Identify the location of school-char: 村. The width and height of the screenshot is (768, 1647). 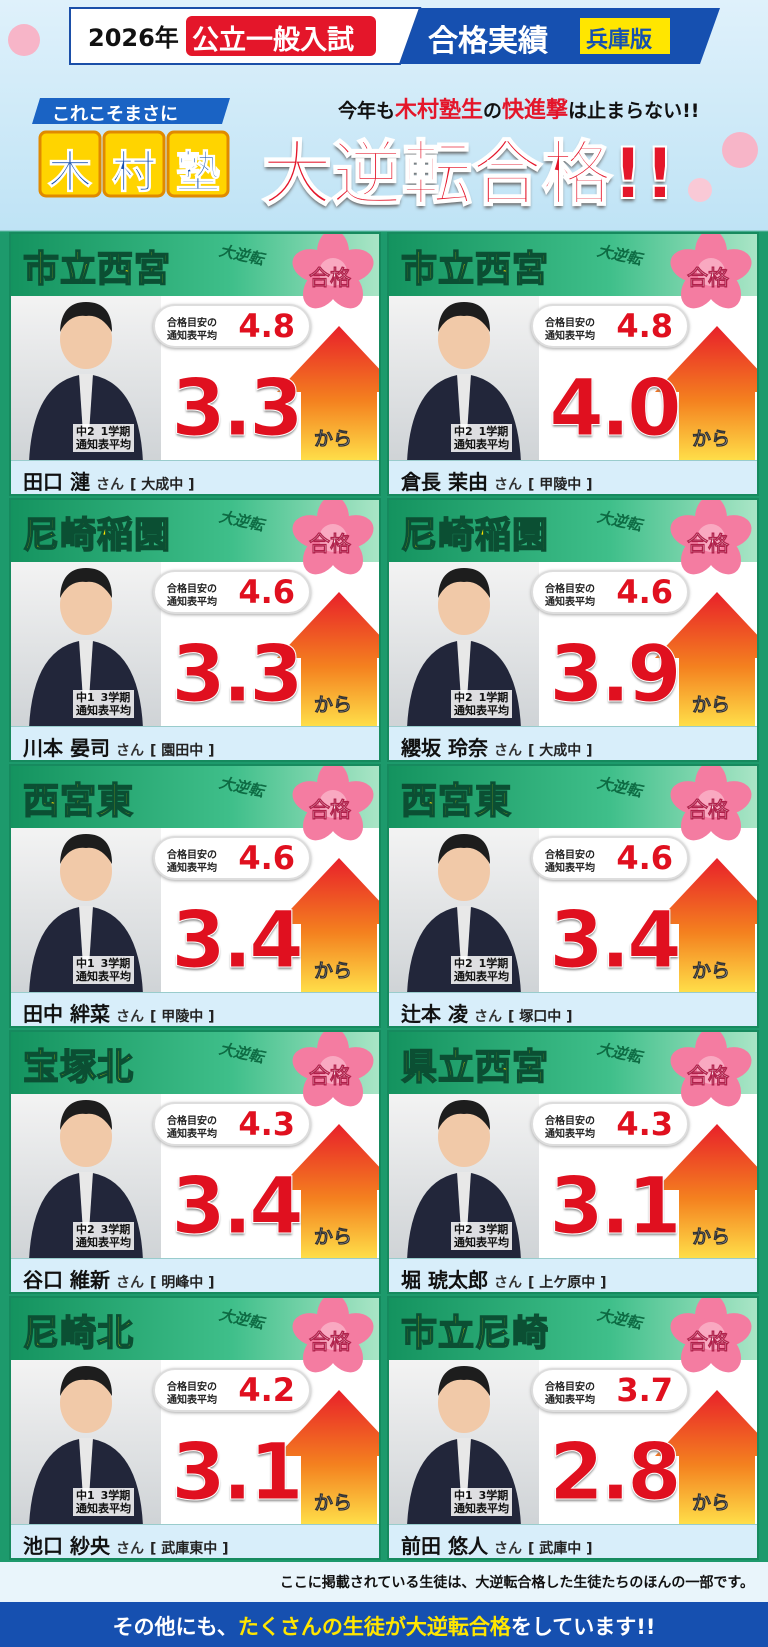
(134, 173).